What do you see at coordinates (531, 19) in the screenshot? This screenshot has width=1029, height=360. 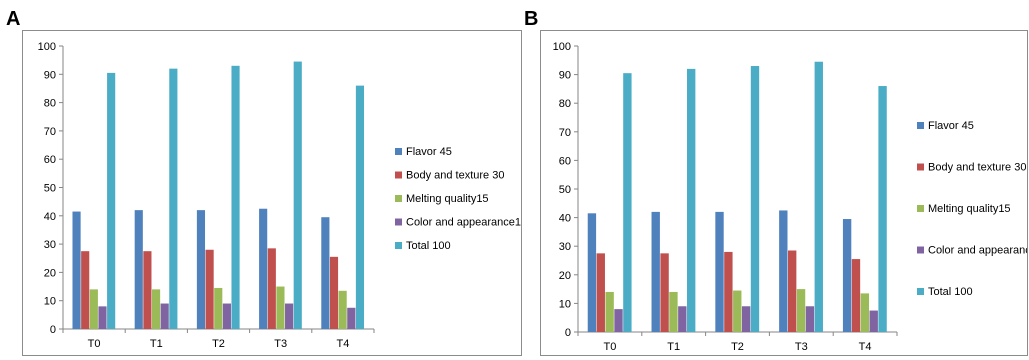 I see `panel-label-b: B` at bounding box center [531, 19].